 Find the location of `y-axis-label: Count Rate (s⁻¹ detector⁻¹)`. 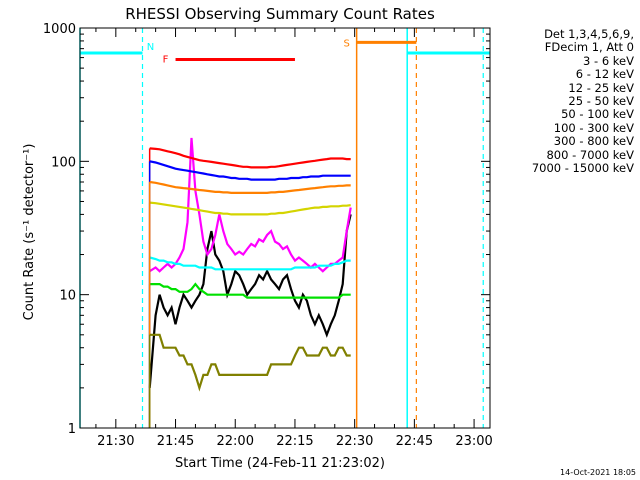

y-axis-label: Count Rate (s⁻¹ detector⁻¹) is located at coordinates (29, 232).